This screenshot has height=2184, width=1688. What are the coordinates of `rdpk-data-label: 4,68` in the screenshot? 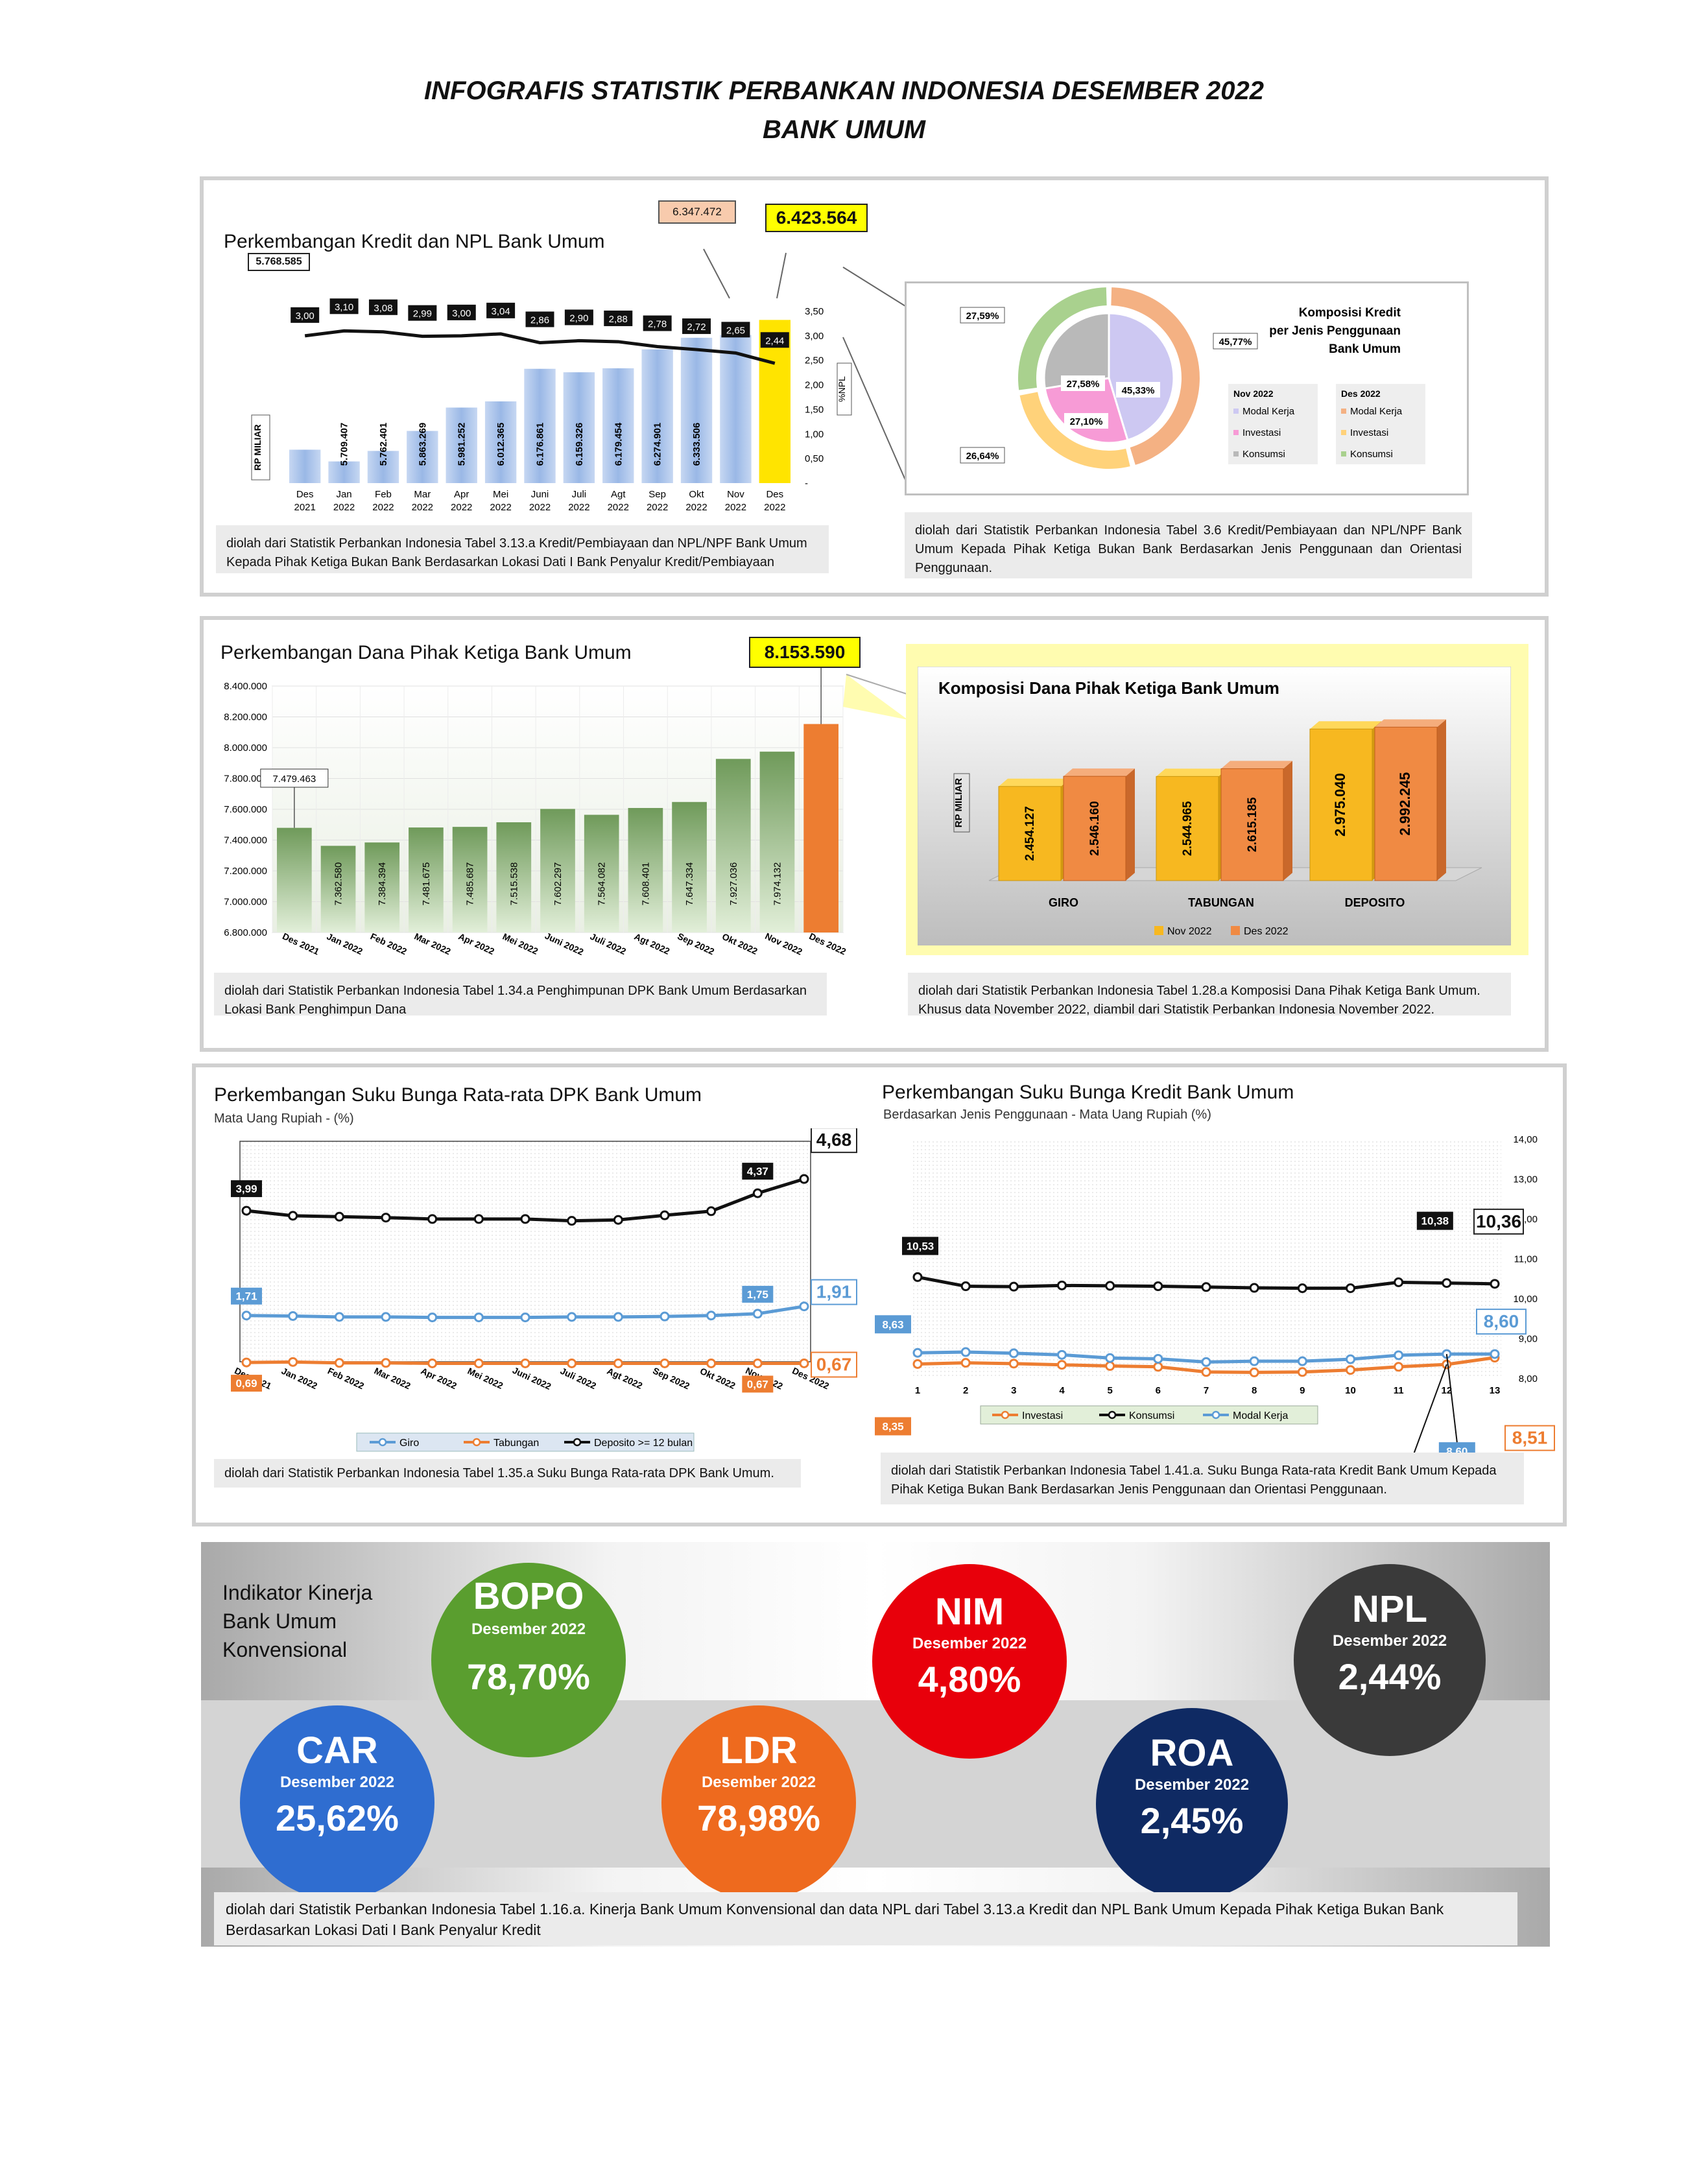 It's located at (834, 1140).